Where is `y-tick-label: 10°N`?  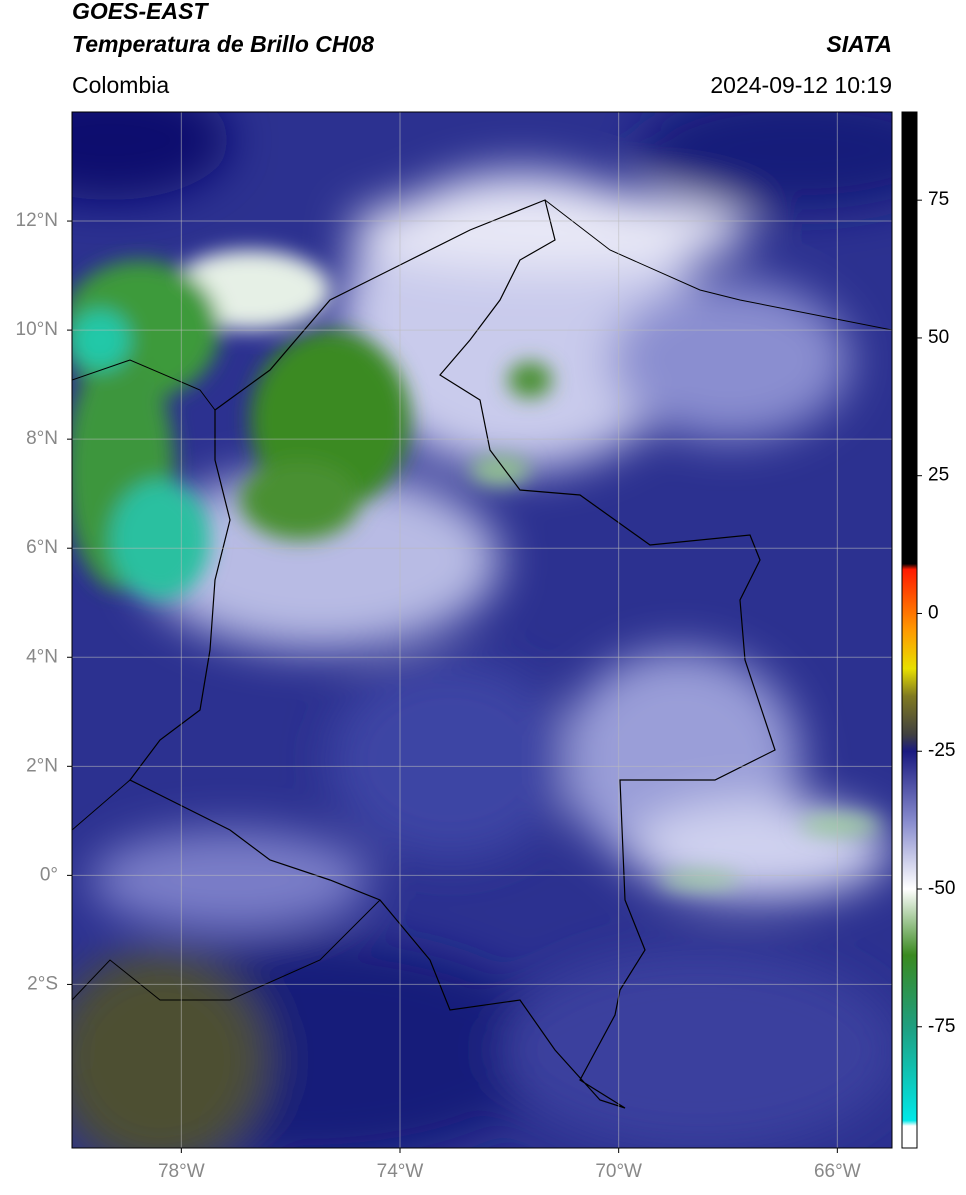 y-tick-label: 10°N is located at coordinates (37, 329).